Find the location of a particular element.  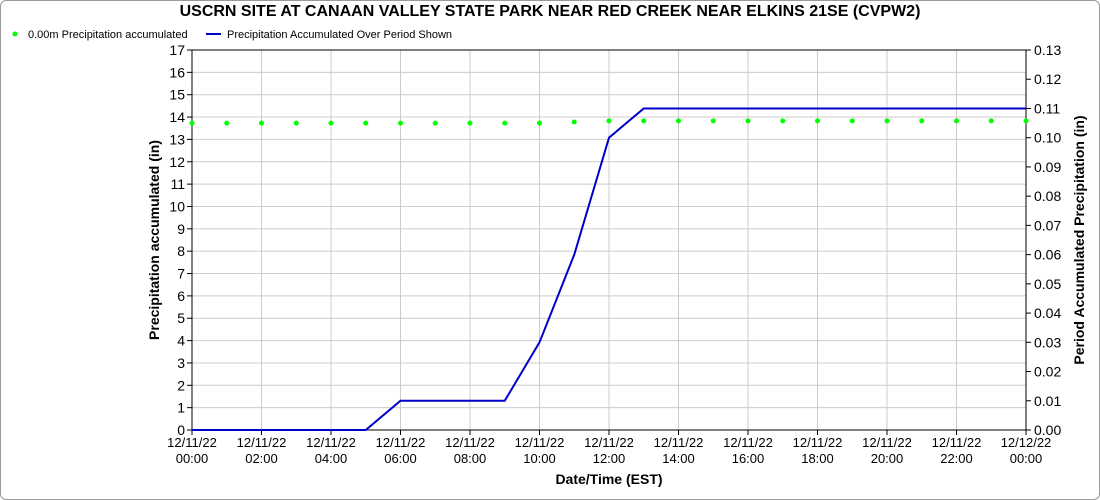

right-tick-label: 0.05 is located at coordinates (1047, 284).